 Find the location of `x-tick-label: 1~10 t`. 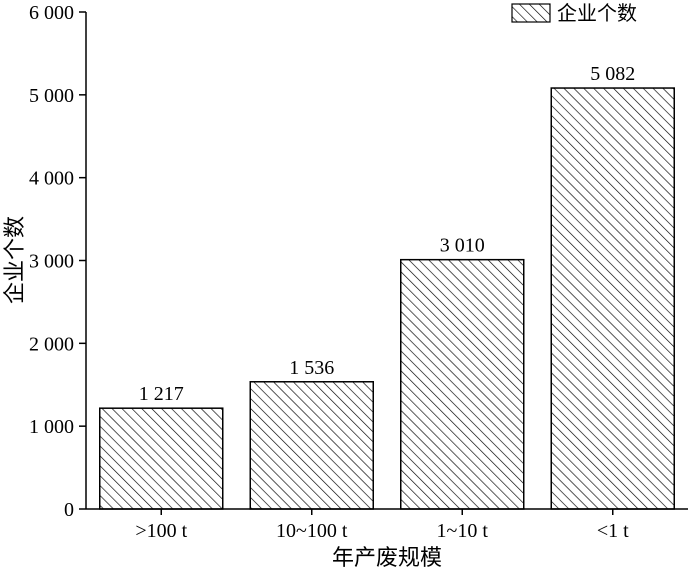

x-tick-label: 1~10 t is located at coordinates (463, 531).